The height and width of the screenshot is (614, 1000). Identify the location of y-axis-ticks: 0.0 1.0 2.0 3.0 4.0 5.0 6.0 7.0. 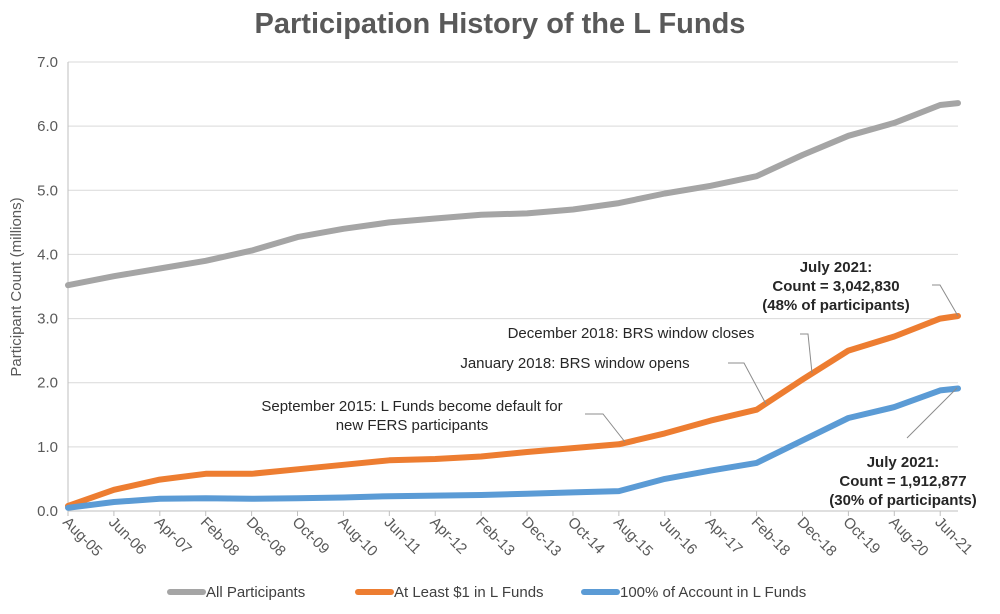
(47, 287).